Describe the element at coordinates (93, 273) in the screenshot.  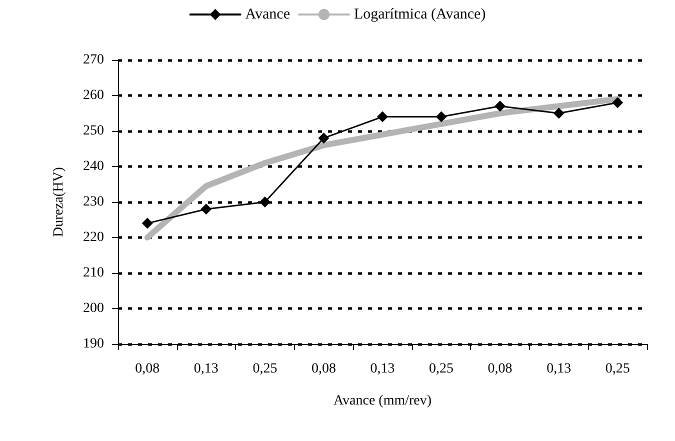
I see `y-tick-label: 210` at that location.